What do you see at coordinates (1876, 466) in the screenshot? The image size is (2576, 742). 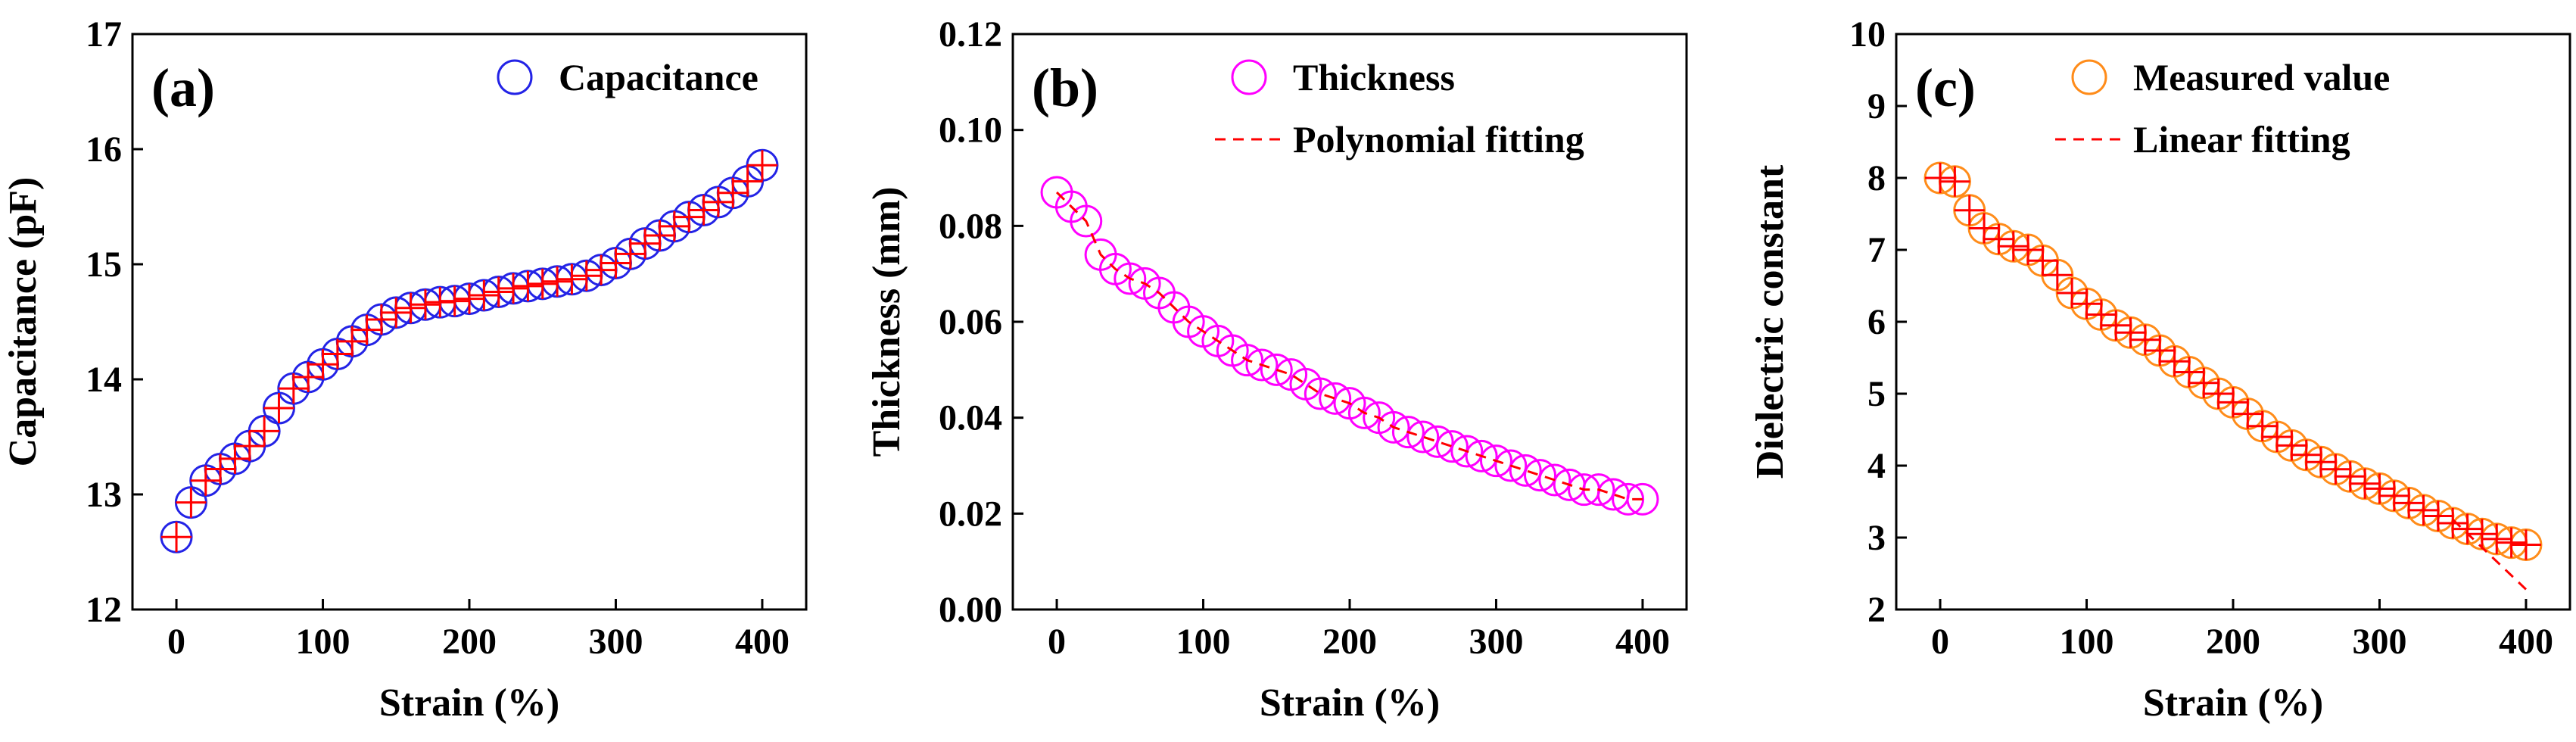 I see `y-tick-label: 4` at bounding box center [1876, 466].